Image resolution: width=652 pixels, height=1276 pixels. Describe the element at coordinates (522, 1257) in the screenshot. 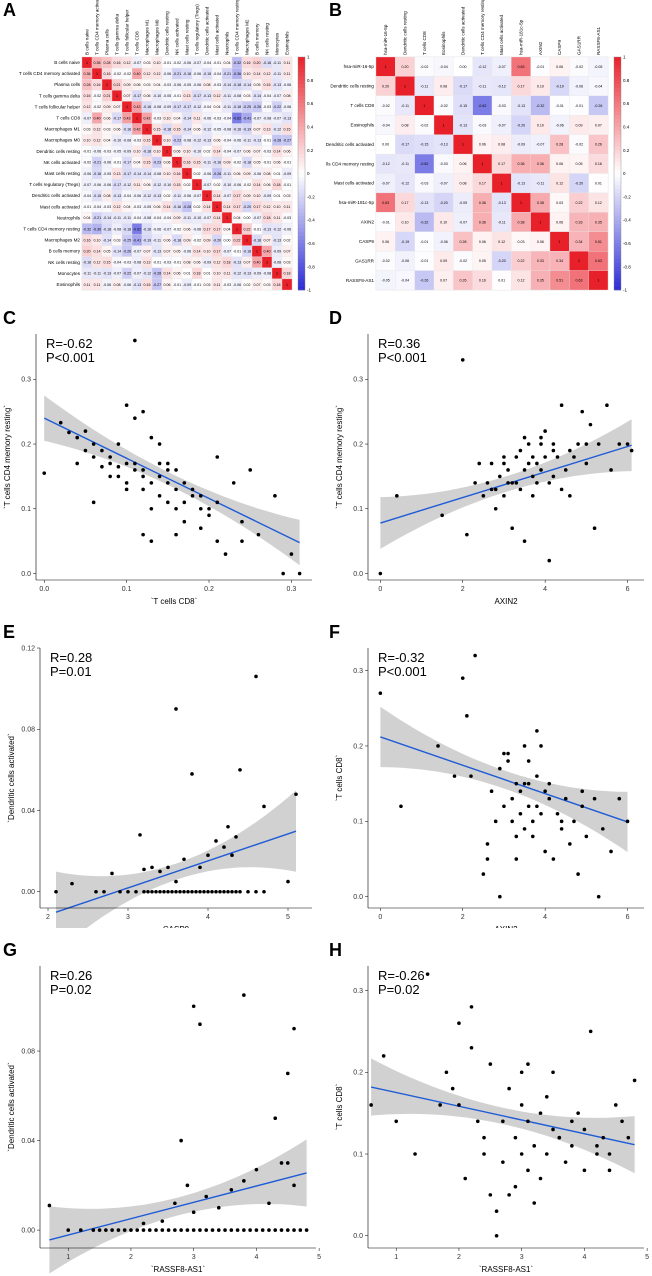

I see `x-tick-label: 3` at that location.